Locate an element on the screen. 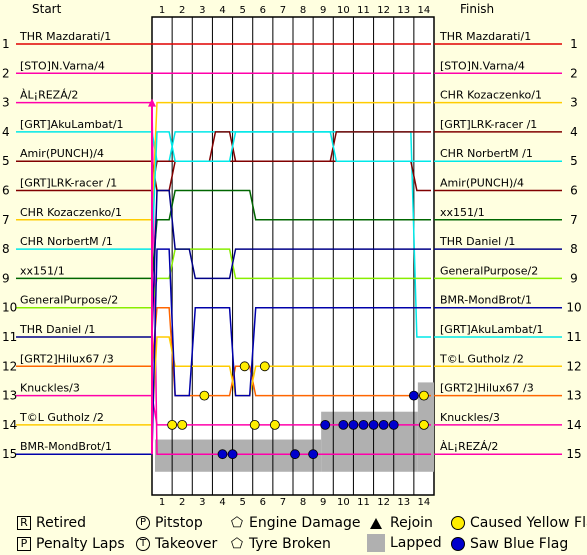 This screenshot has width=587, height=555. position-tick-right: 14 is located at coordinates (573, 425).